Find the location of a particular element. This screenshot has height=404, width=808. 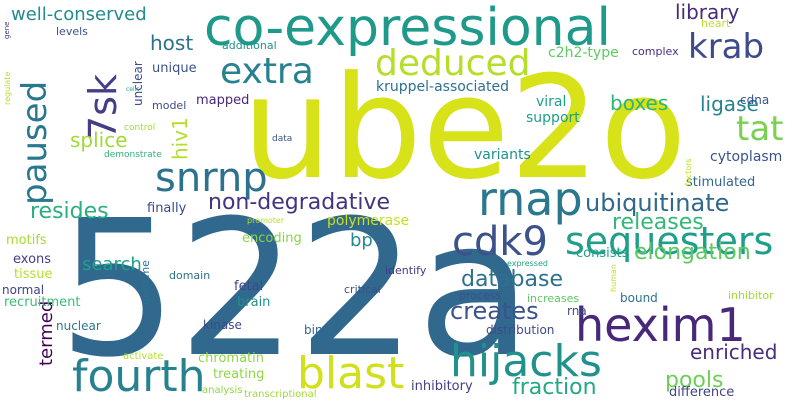

word: mapped is located at coordinates (223, 100).